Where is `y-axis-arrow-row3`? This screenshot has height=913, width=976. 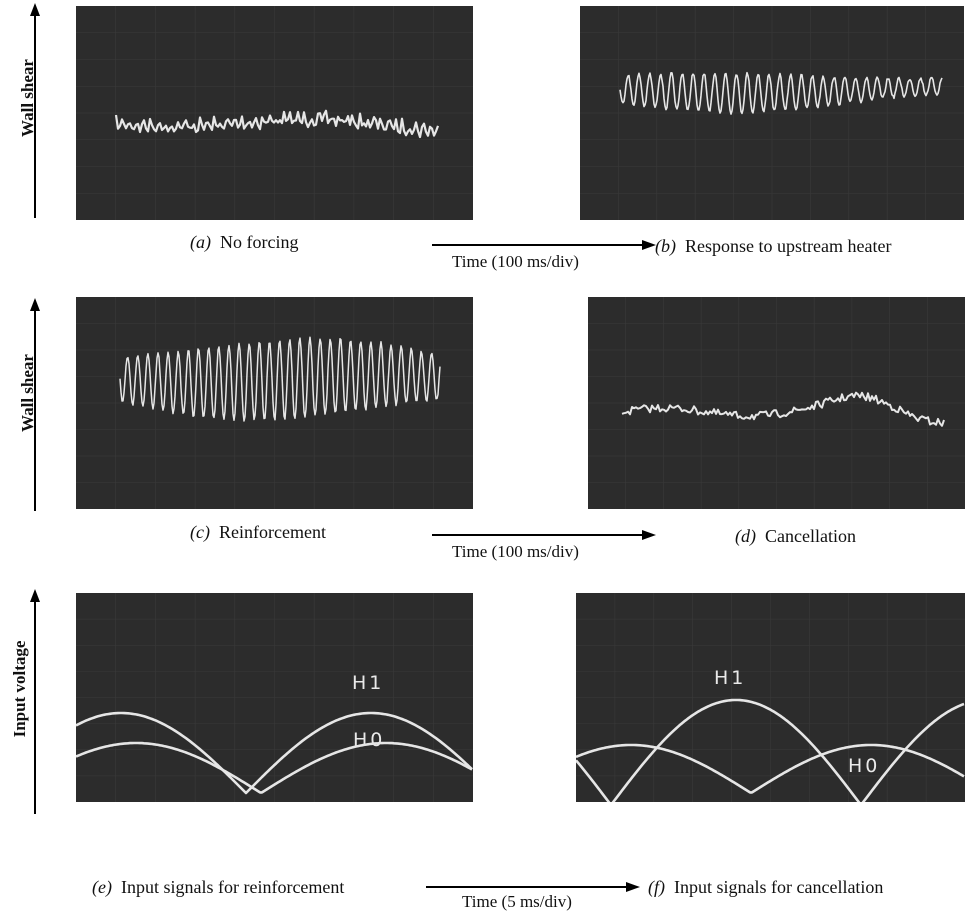 y-axis-arrow-row3 is located at coordinates (35, 701).